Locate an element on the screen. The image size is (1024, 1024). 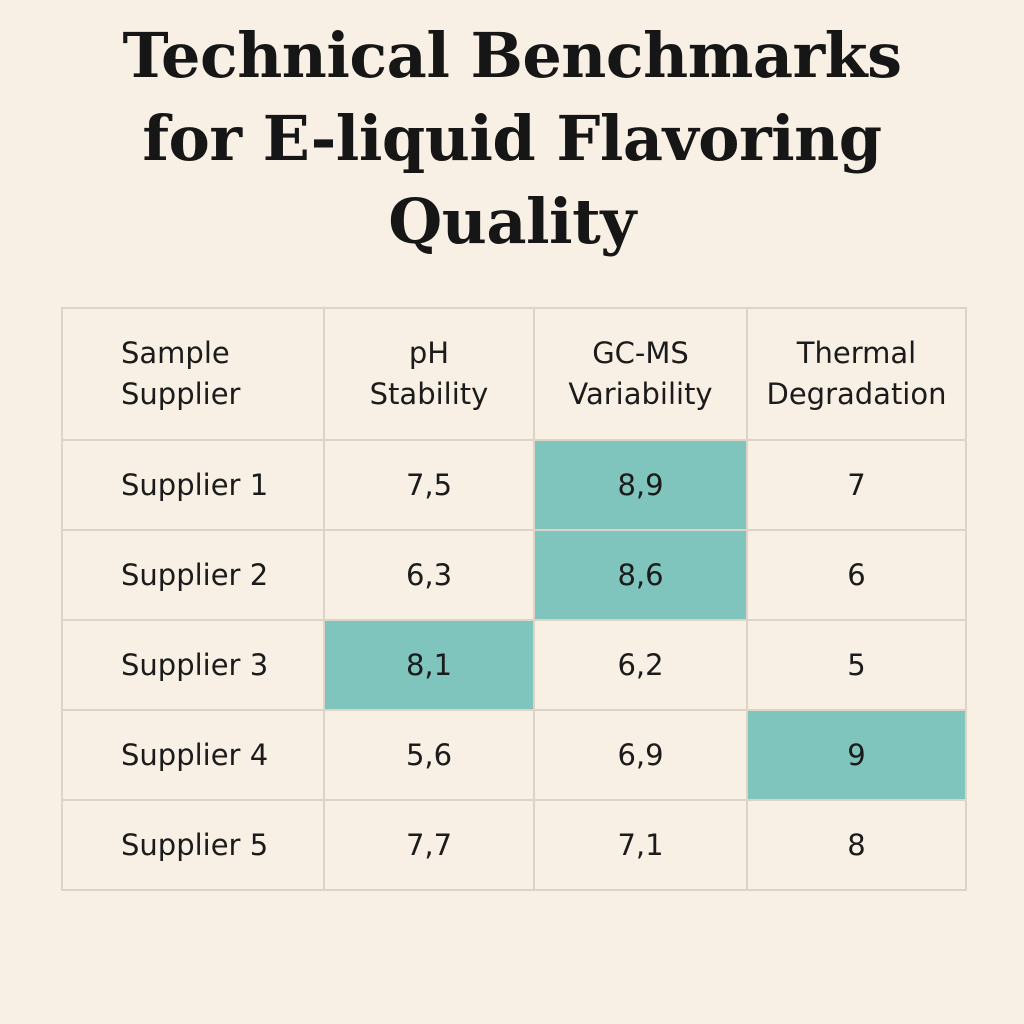
gcms-variability-cell: 7,1 is located at coordinates (640, 845).